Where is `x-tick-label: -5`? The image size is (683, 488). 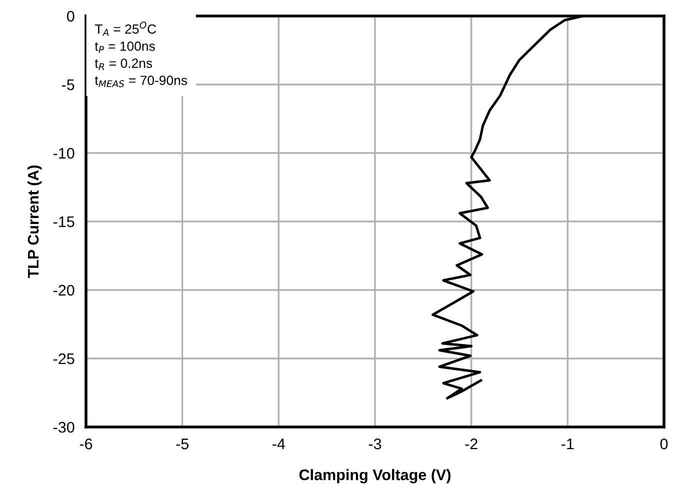 x-tick-label: -5 is located at coordinates (182, 444).